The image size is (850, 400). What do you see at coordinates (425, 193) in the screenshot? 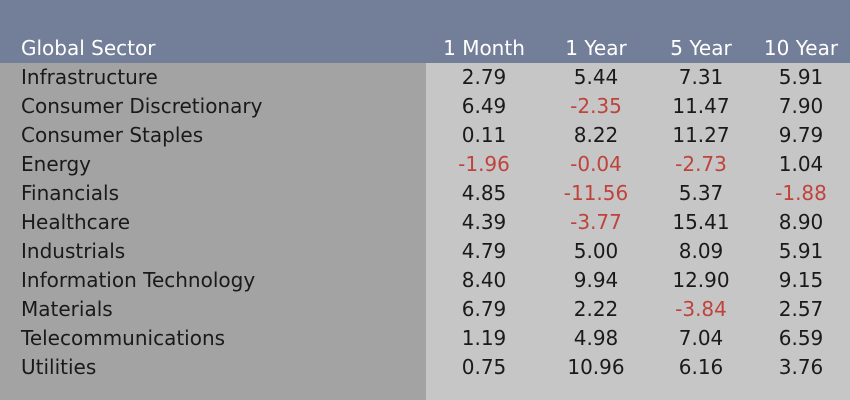
I see `table-row: Financials 4.85 -11.56 5.37 -1.88` at bounding box center [425, 193].